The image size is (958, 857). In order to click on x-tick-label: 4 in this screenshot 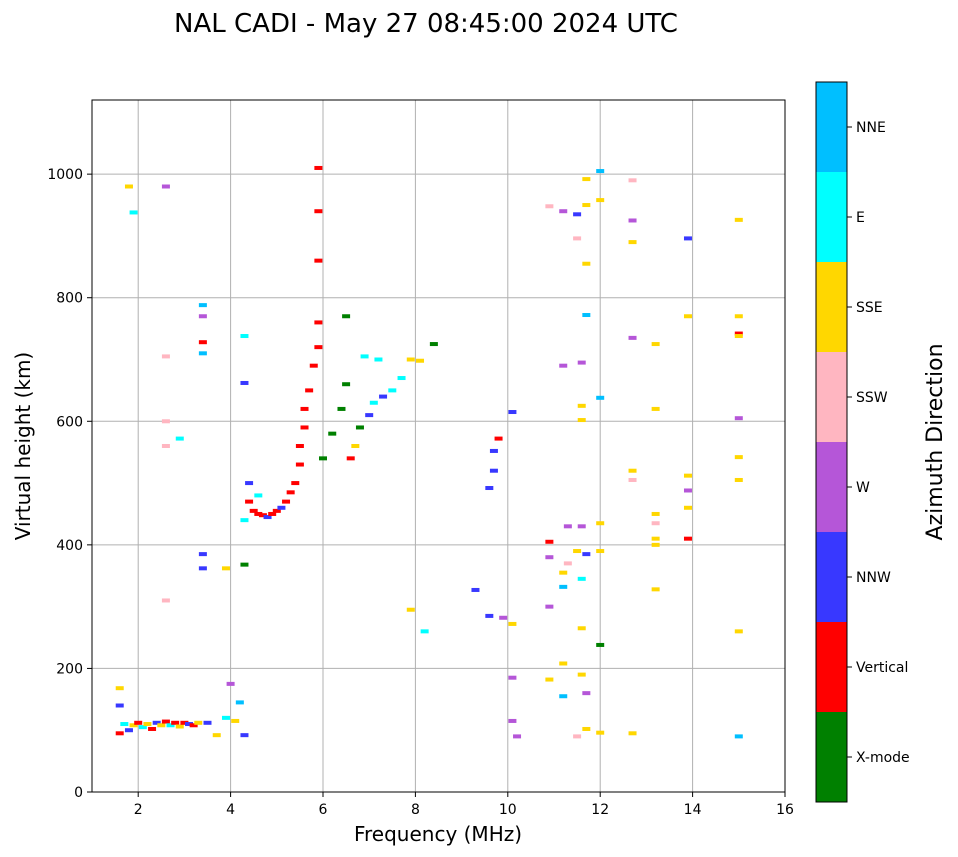, I will do `click(230, 810)`.